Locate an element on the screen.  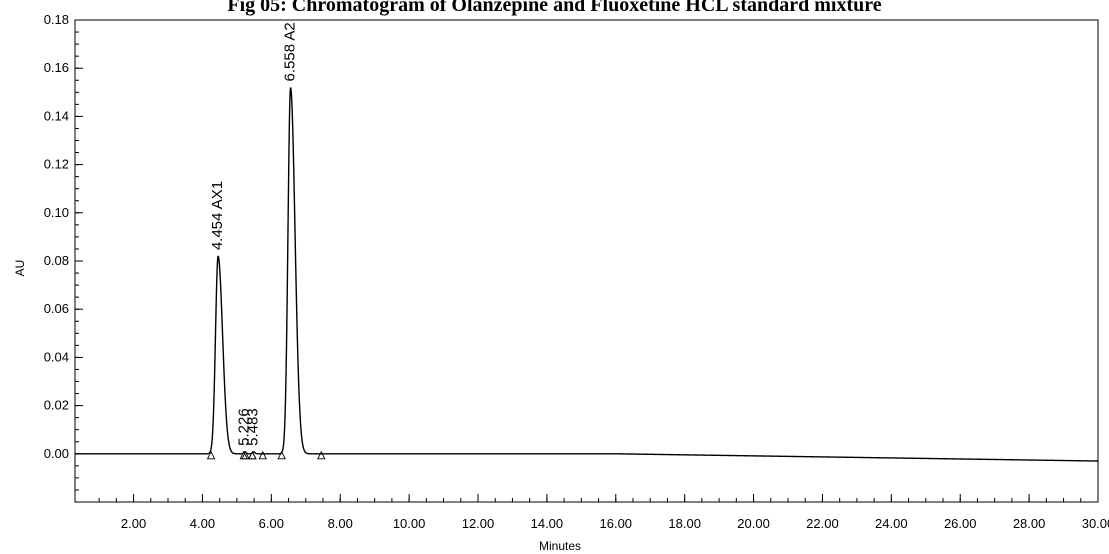
y-tick-label: 0.04 is located at coordinates (56, 356).